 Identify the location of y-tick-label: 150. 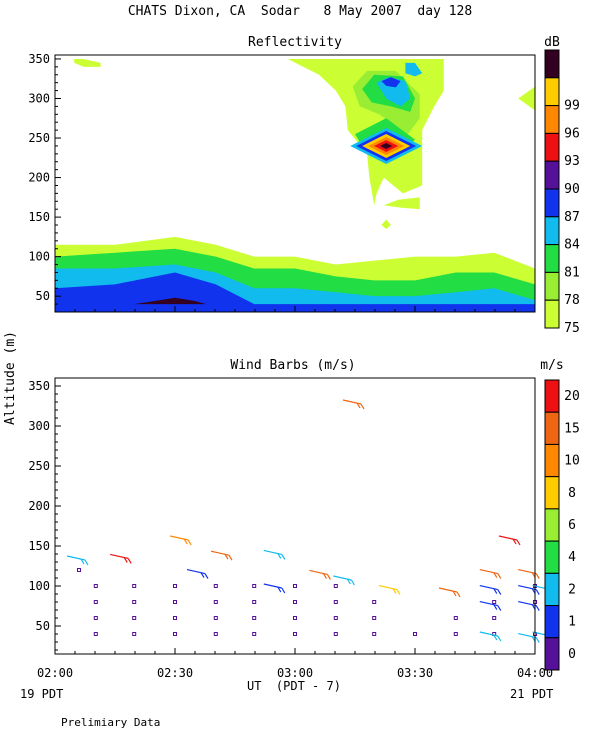
(39, 546).